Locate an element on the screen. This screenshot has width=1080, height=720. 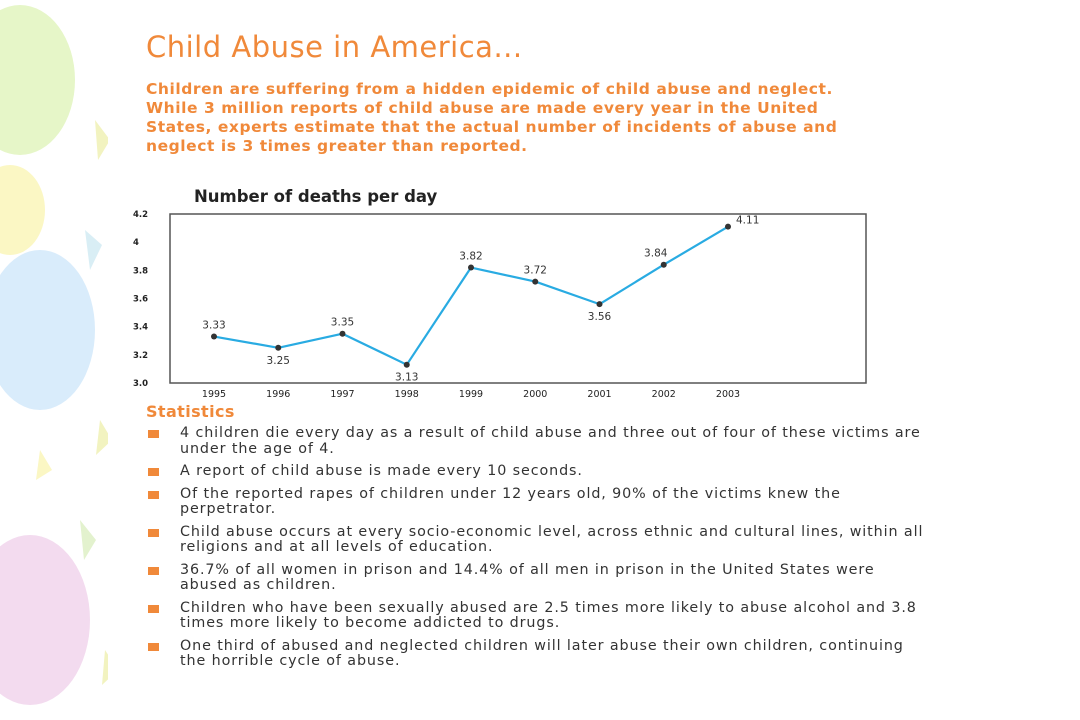
y-tick-label: 4.2 is located at coordinates (140, 215).